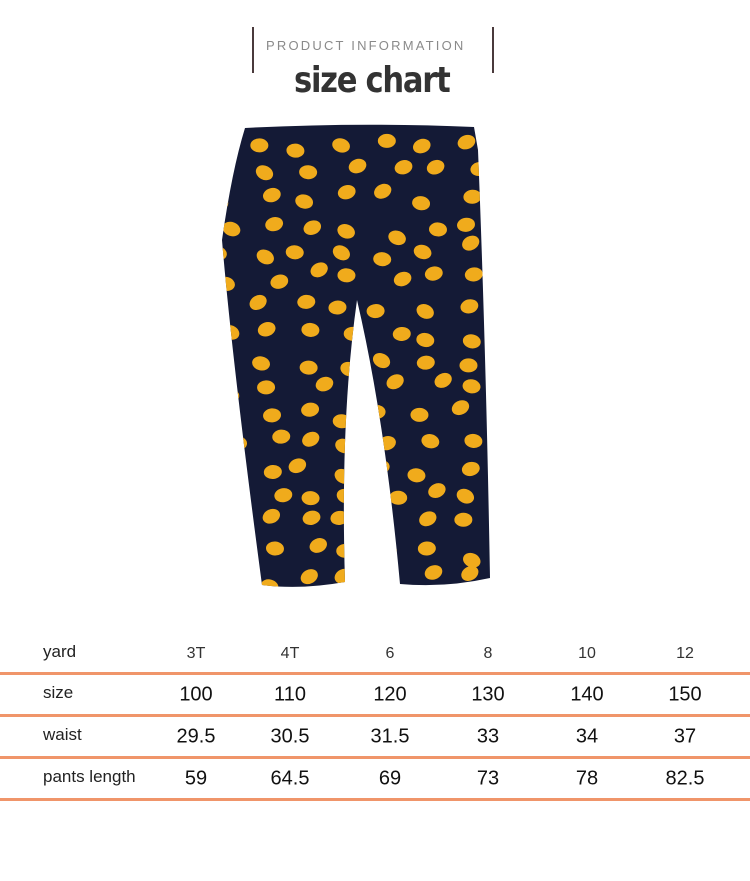 This screenshot has height=881, width=750. I want to click on table-cell: 30.5, so click(290, 736).